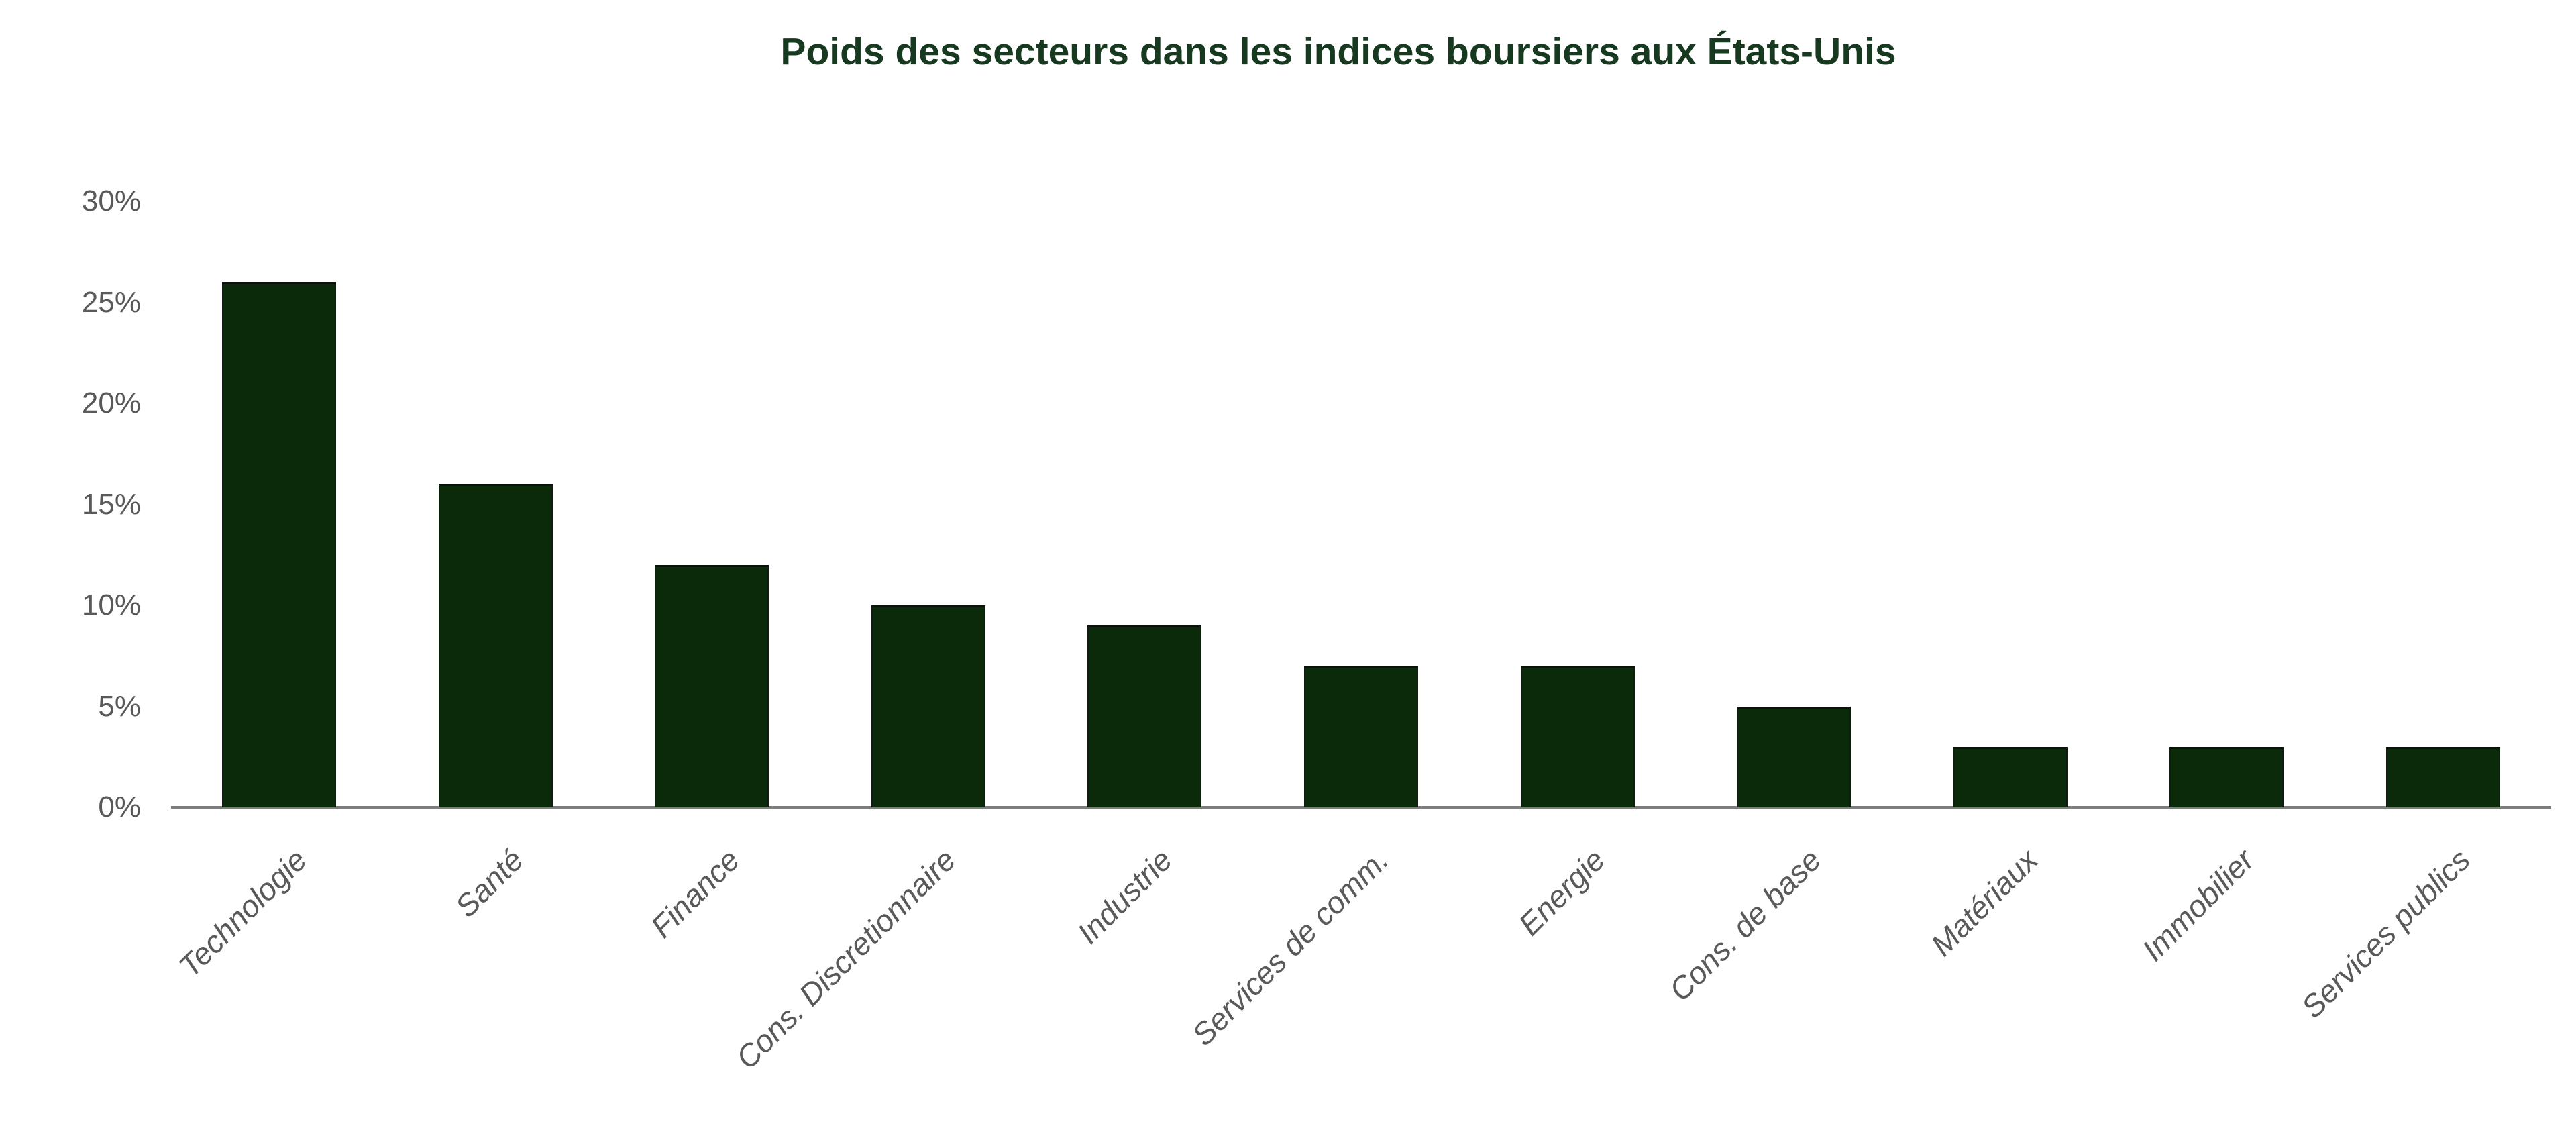  I want to click on y-tick-label-0: 0%, so click(119, 806).